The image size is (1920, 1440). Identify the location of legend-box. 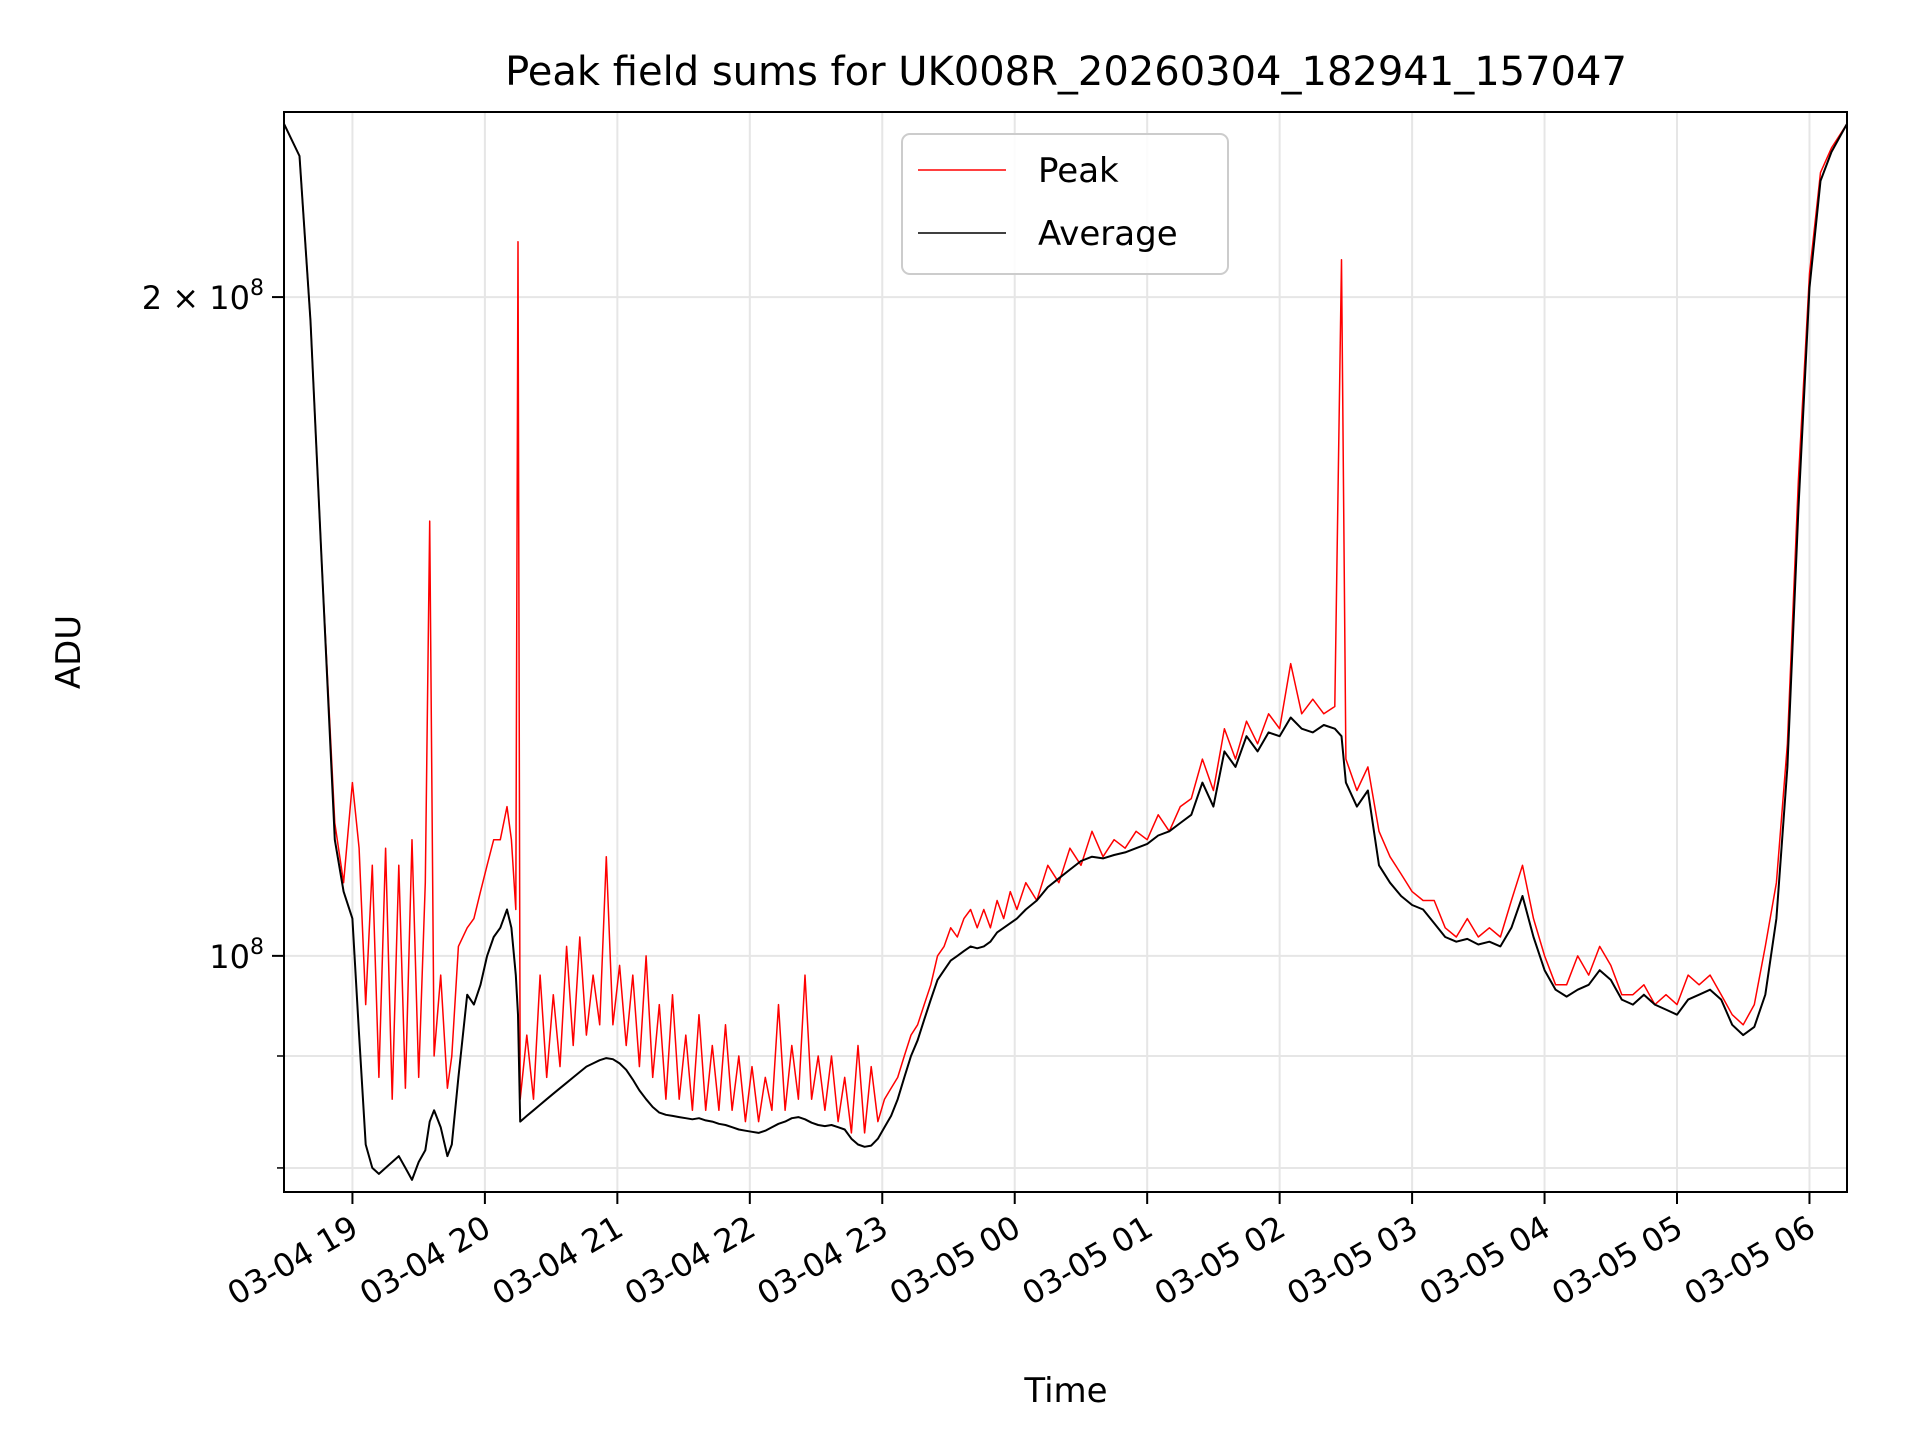
(1065, 204).